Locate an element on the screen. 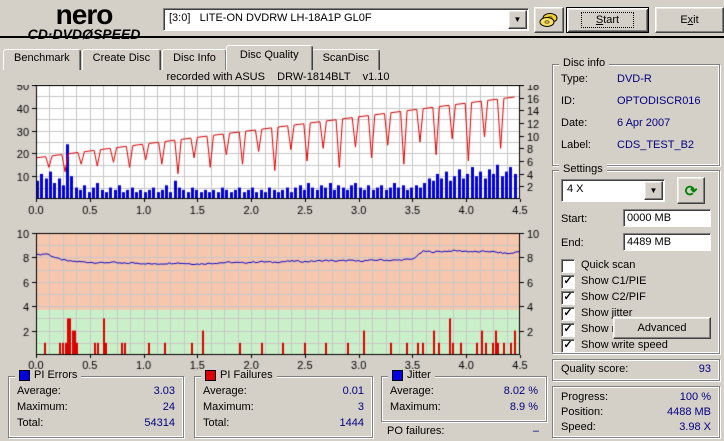  stat-row: Maximum: 8.9 % is located at coordinates (464, 407).